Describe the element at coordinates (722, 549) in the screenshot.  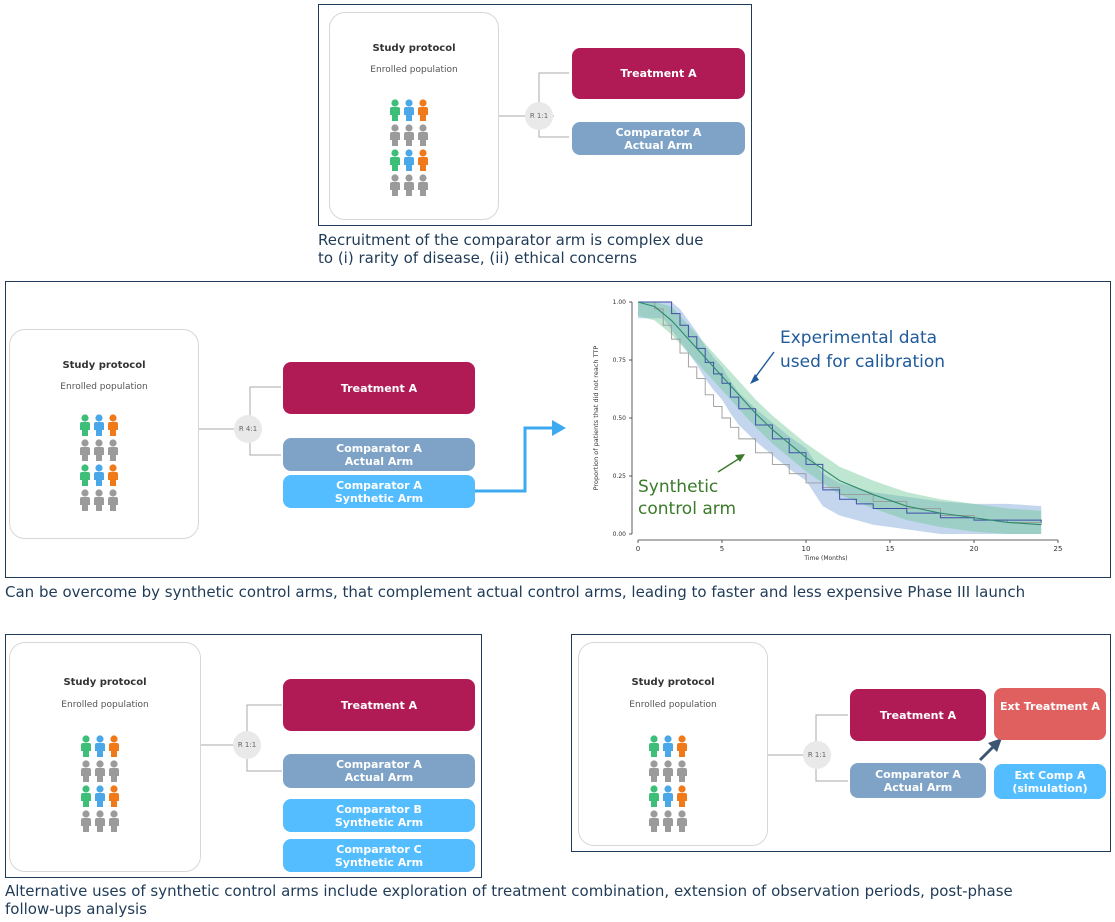
I see `x-tick-label: 5` at that location.